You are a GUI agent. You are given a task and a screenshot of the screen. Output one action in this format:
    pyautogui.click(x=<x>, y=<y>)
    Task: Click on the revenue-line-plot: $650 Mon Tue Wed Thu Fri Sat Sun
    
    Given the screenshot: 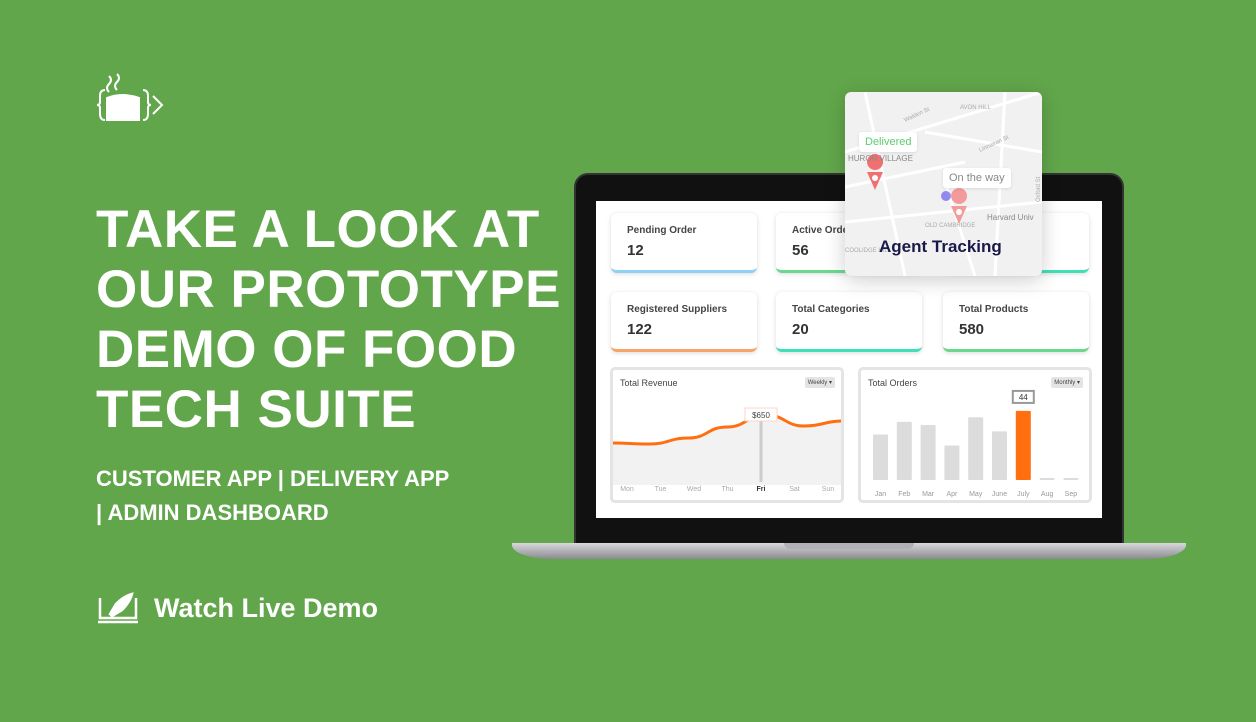 What is the action you would take?
    pyautogui.click(x=727, y=450)
    